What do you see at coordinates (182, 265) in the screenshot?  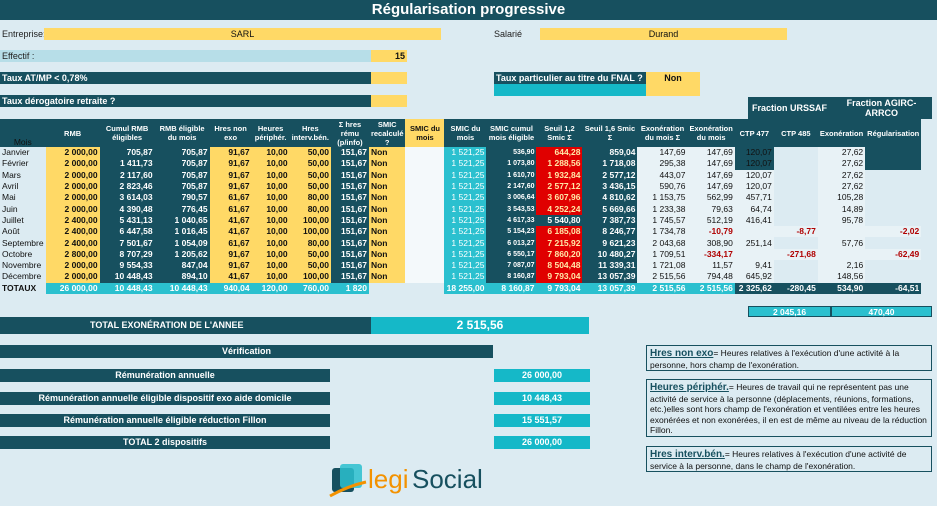 I see `table-cell: 847,04` at bounding box center [182, 265].